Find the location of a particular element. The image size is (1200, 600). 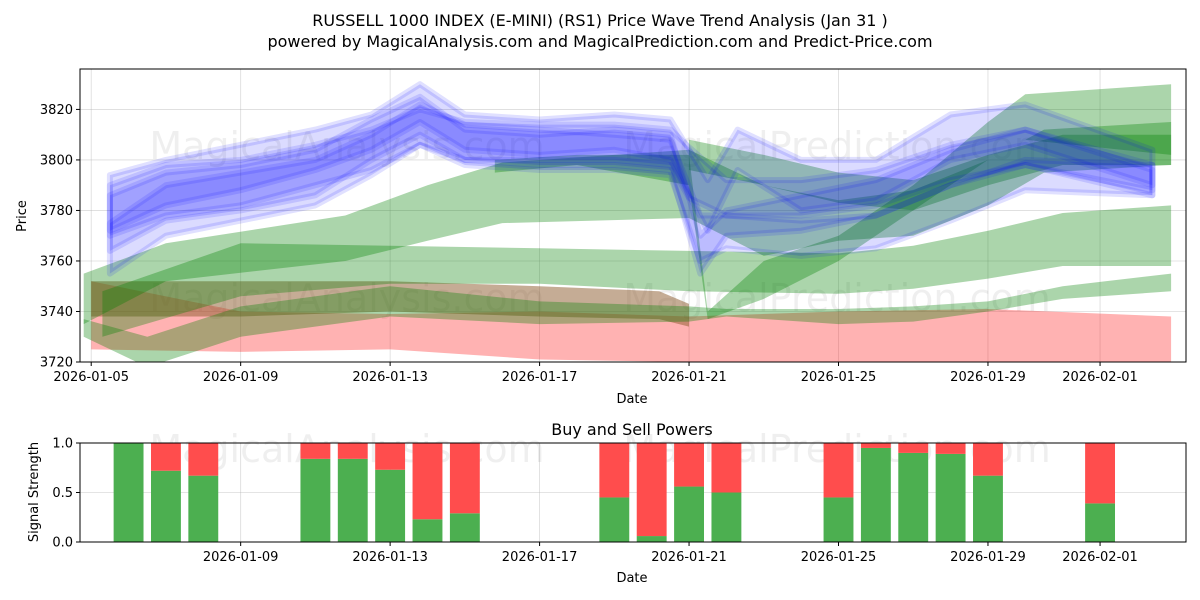

signal-x-tick-label: 2026-01-17 is located at coordinates (540, 557).